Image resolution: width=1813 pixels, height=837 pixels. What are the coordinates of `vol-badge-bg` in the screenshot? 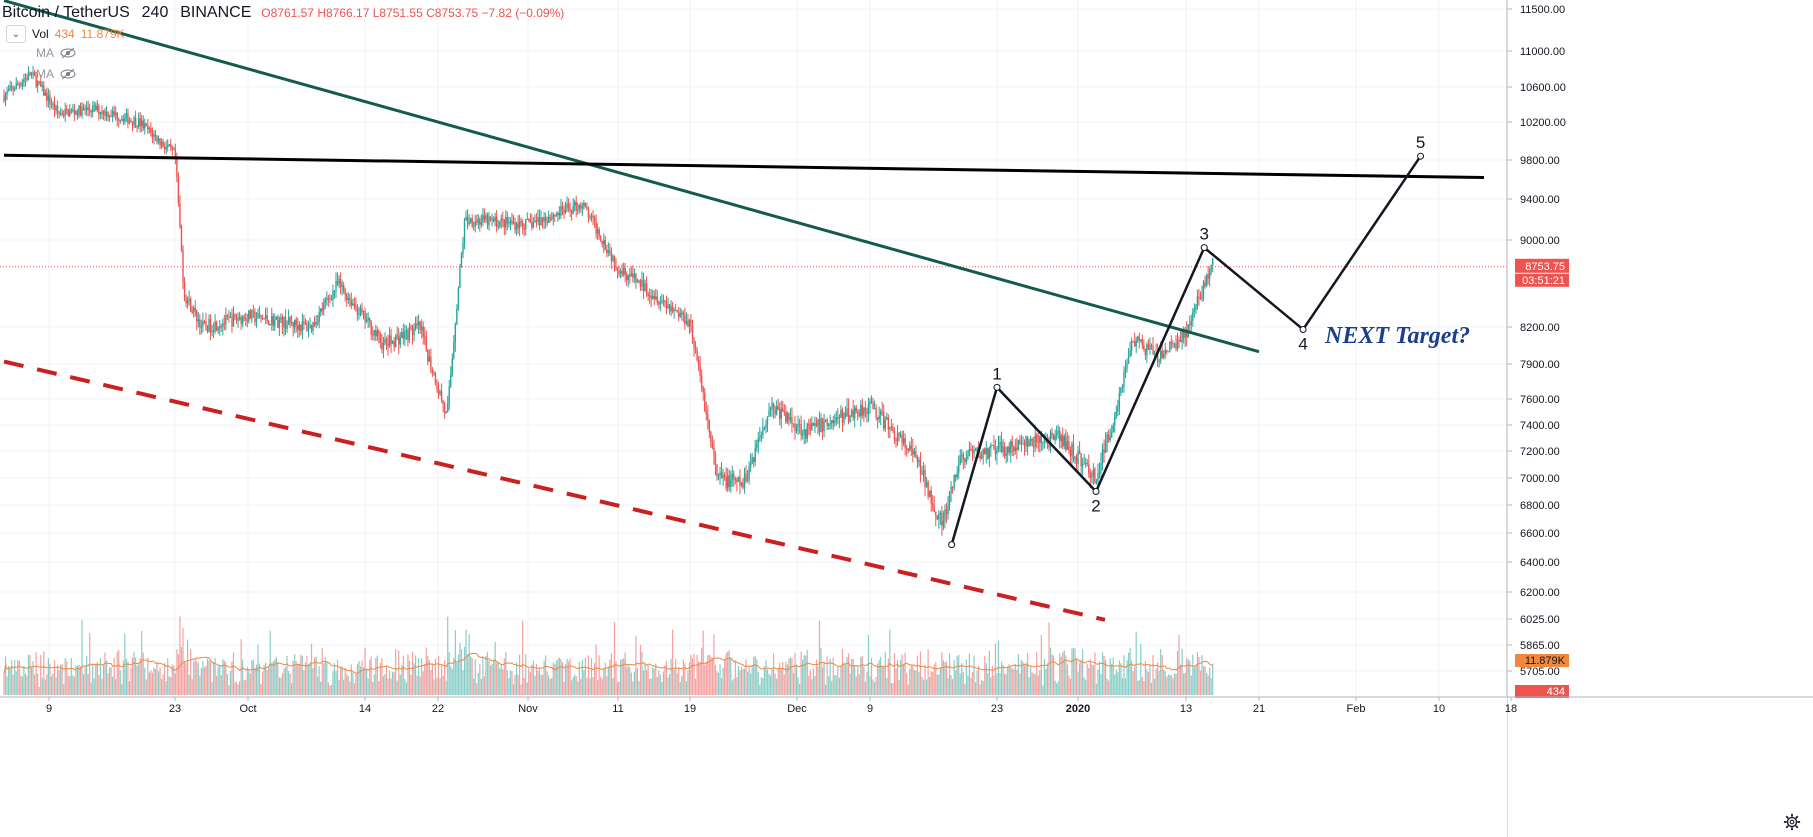 It's located at (1542, 691).